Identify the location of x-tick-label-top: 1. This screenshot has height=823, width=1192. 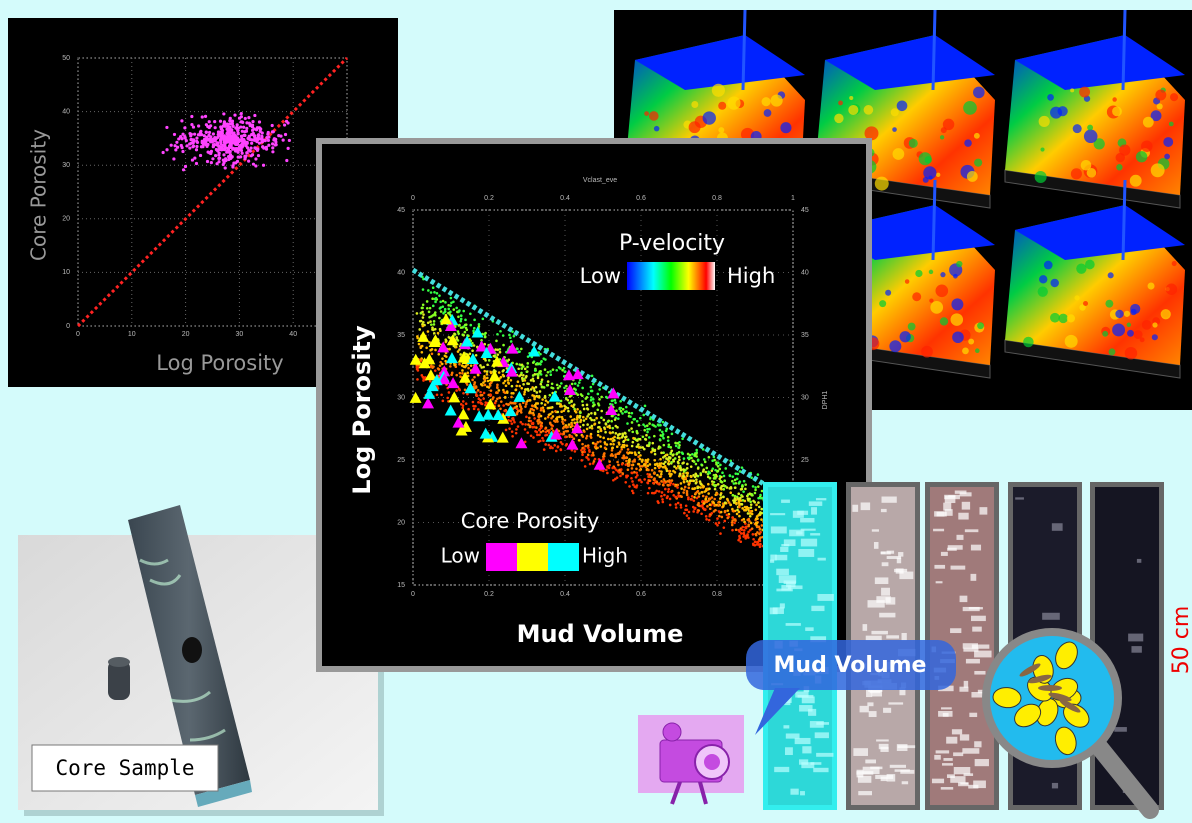
(793, 198).